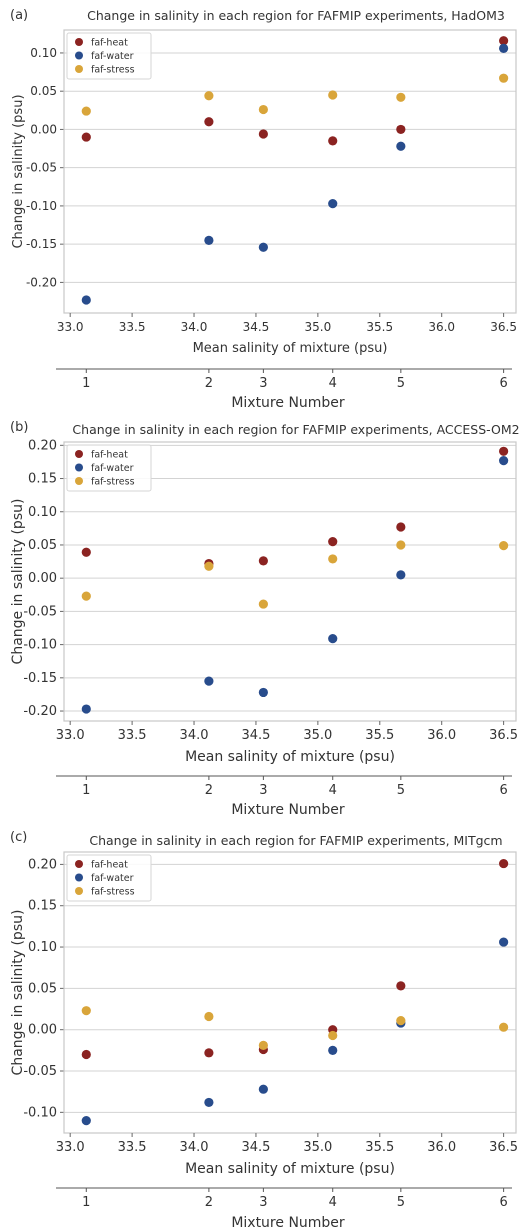 Image resolution: width=522 pixels, height=1229 pixels. I want to click on legend-marker-faf-stress, so click(79, 481).